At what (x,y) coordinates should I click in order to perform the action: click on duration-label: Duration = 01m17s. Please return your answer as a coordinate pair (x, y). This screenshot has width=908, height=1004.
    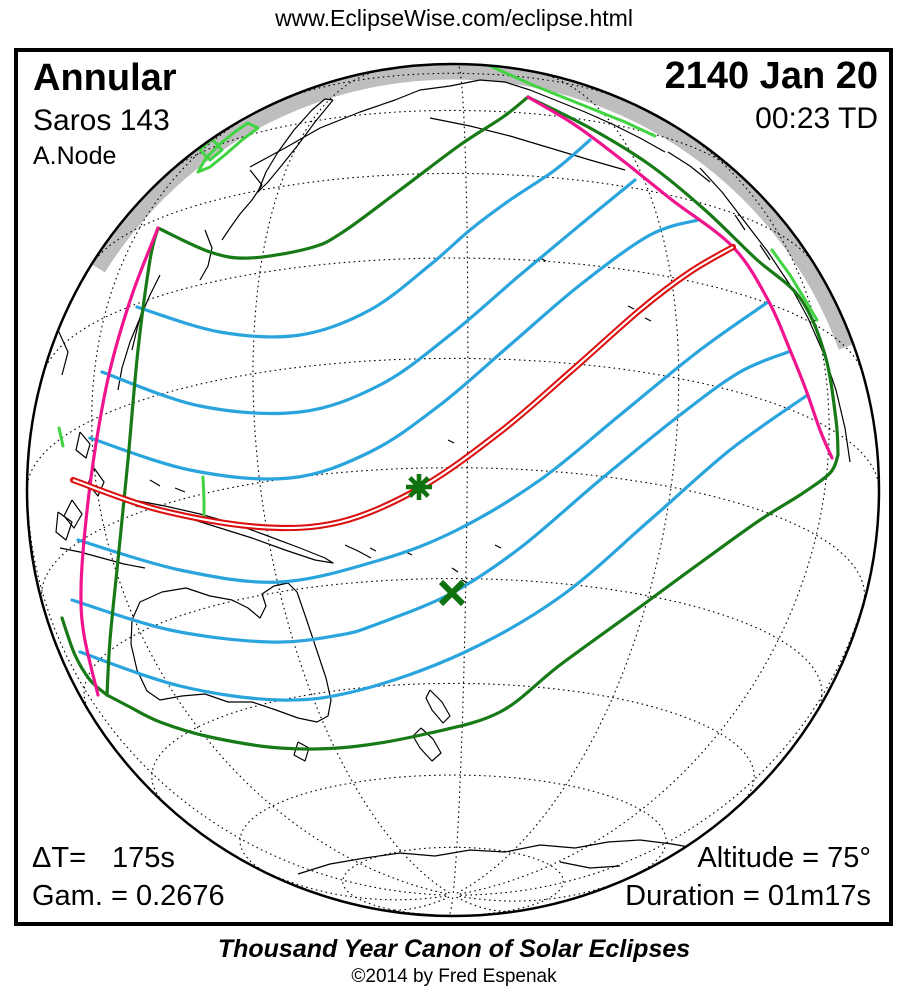
    Looking at the image, I should click on (748, 896).